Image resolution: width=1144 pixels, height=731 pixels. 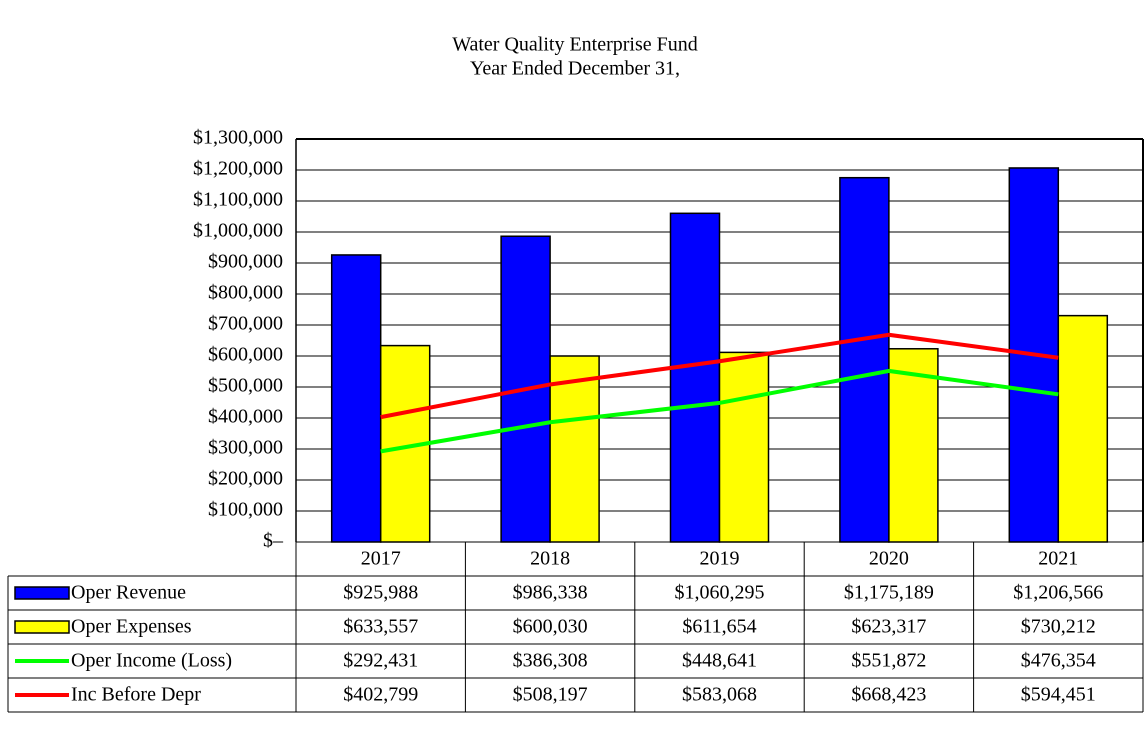 What do you see at coordinates (245, 386) in the screenshot?
I see `y-tick-label: $500,000` at bounding box center [245, 386].